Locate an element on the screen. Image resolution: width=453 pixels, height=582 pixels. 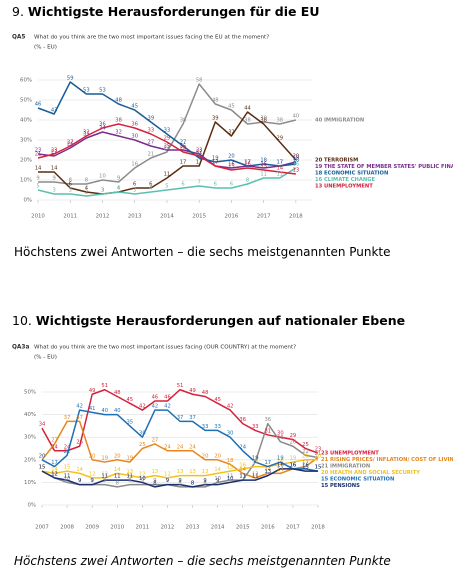
heading-number: 9. is located at coordinates (18, 11).